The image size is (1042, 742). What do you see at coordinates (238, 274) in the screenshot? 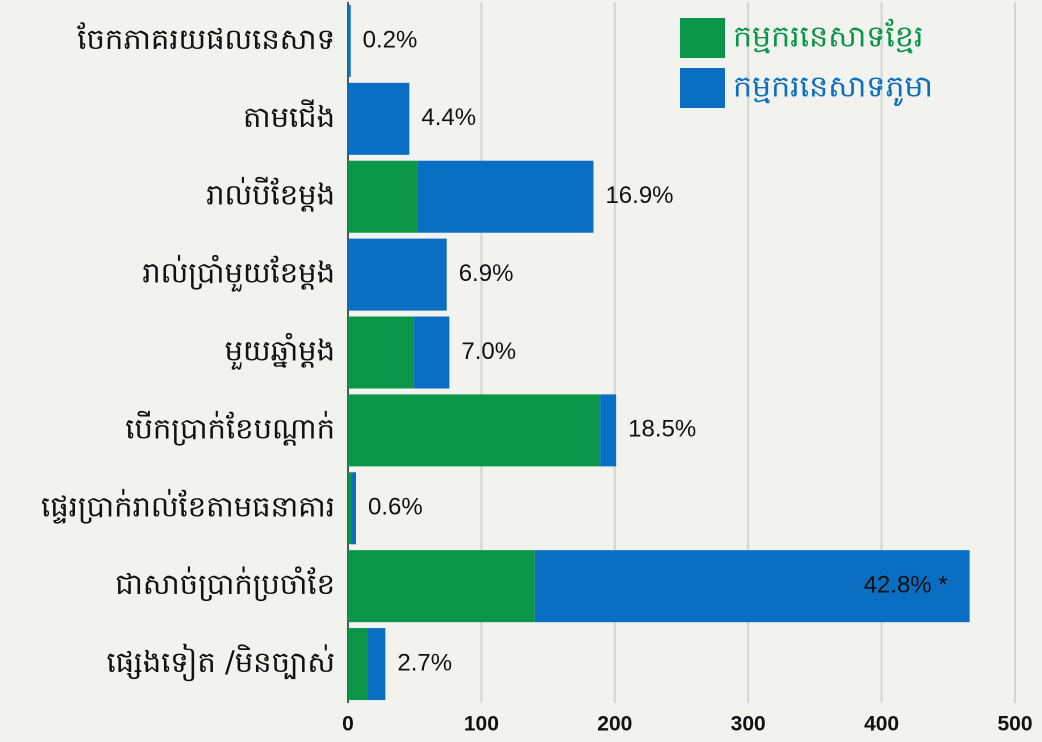
I see `y-tick-label: រាល់ប្រាំមួយខែម្តង` at bounding box center [238, 274].